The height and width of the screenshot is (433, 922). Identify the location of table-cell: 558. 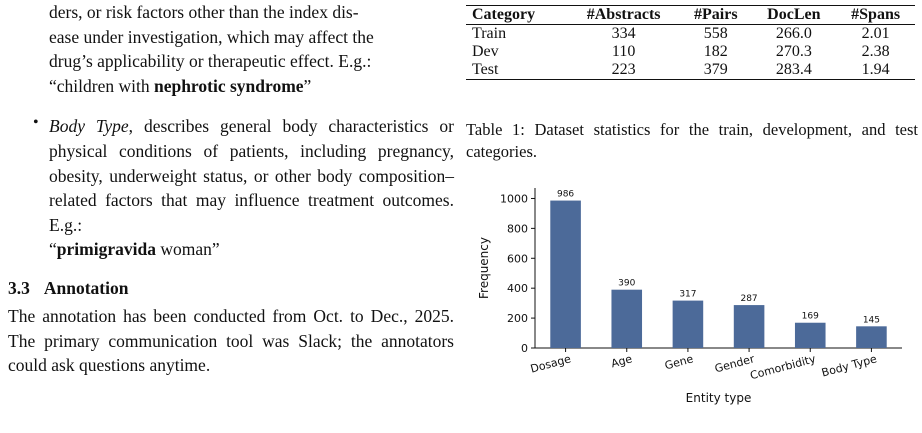
(715, 33).